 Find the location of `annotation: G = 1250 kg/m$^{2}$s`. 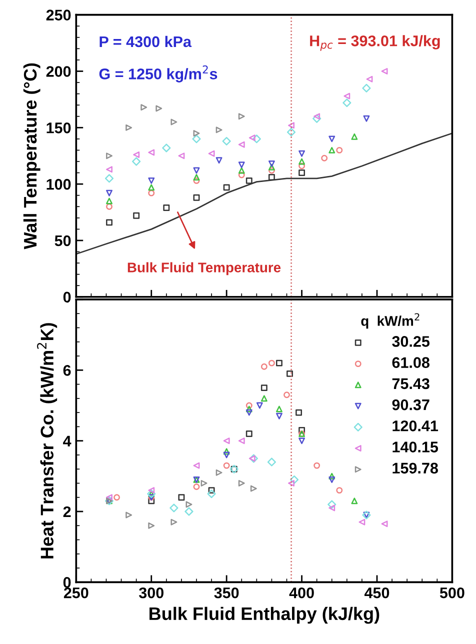

annotation: G = 1250 kg/m$^{2}$s is located at coordinates (158, 73).